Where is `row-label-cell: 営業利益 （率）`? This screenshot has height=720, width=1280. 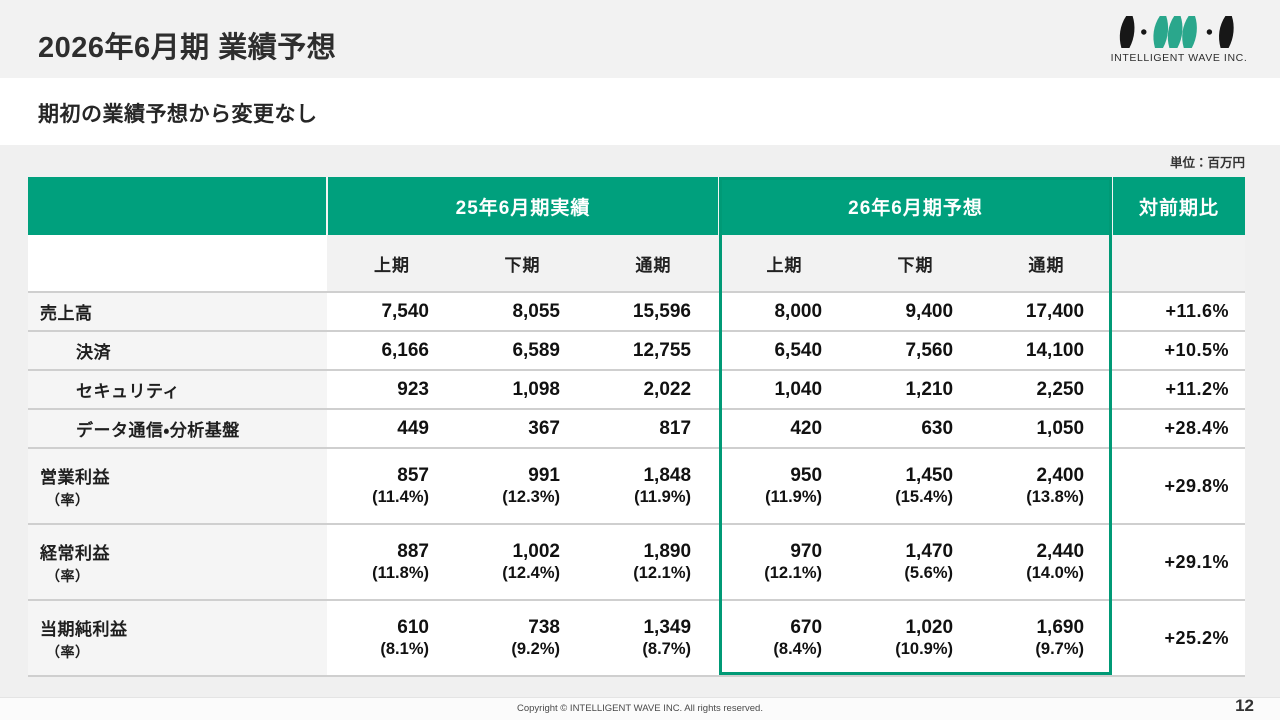
row-label-cell: 営業利益 （率） is located at coordinates (177, 486).